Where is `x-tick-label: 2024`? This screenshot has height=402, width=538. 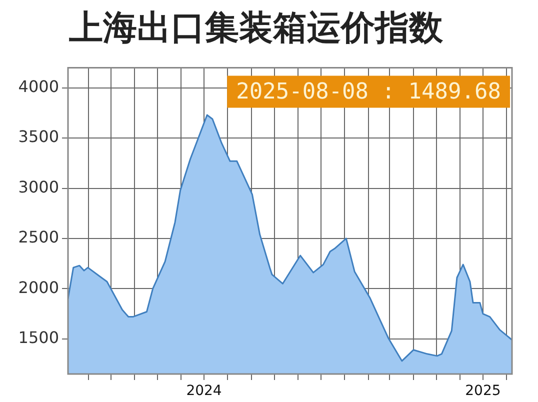 x-tick-label: 2024 is located at coordinates (204, 391).